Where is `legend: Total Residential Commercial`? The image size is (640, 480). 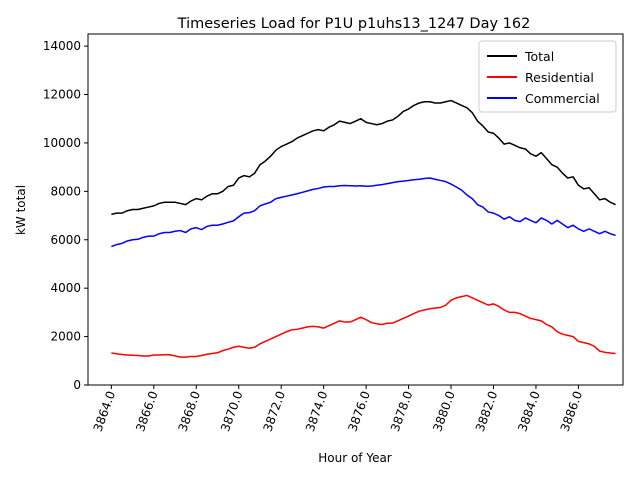
legend: Total Residential Commercial is located at coordinates (547, 76).